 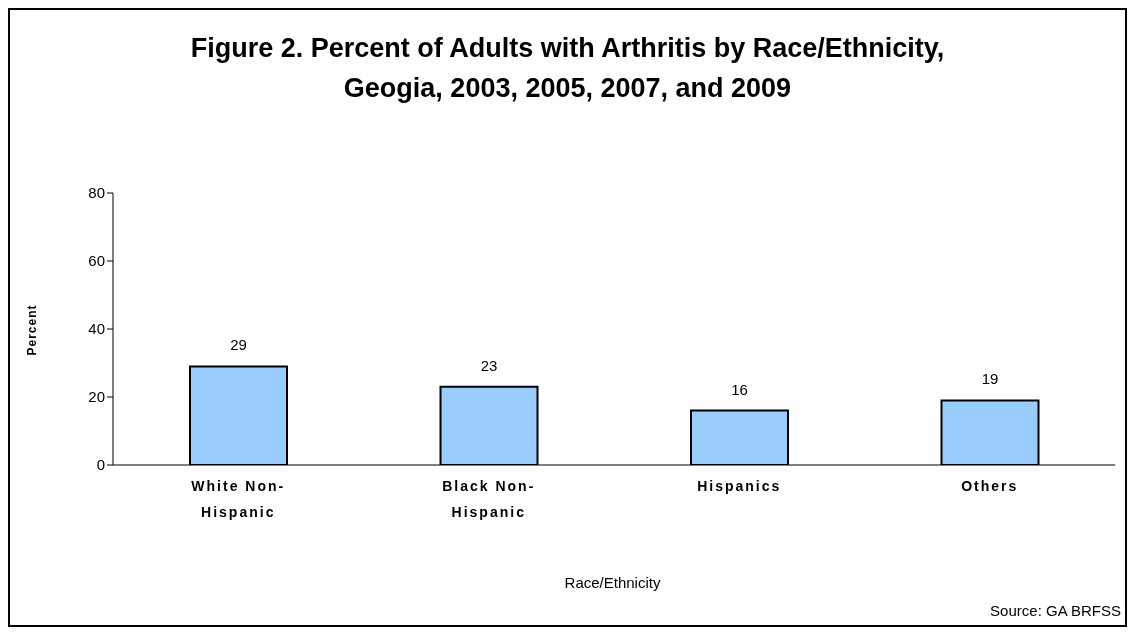 I want to click on x-tick-label: Hispanics, so click(x=739, y=486).